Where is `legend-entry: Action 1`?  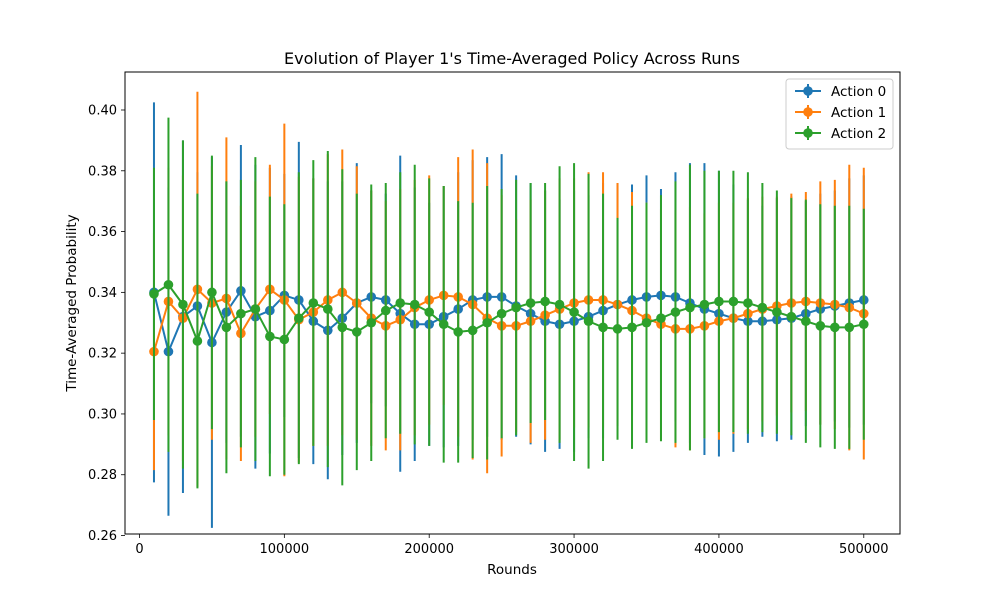
legend-entry: Action 1 is located at coordinates (840, 113).